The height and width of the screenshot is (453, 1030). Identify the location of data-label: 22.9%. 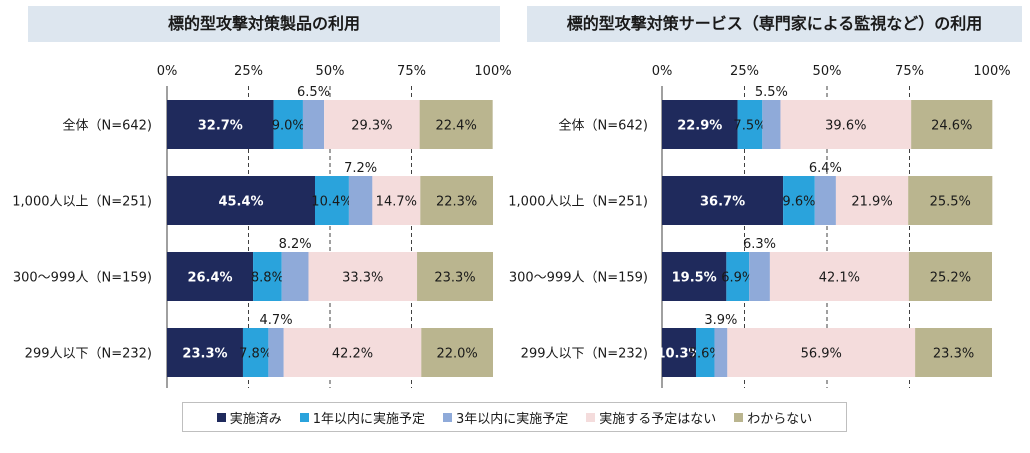
(699, 126).